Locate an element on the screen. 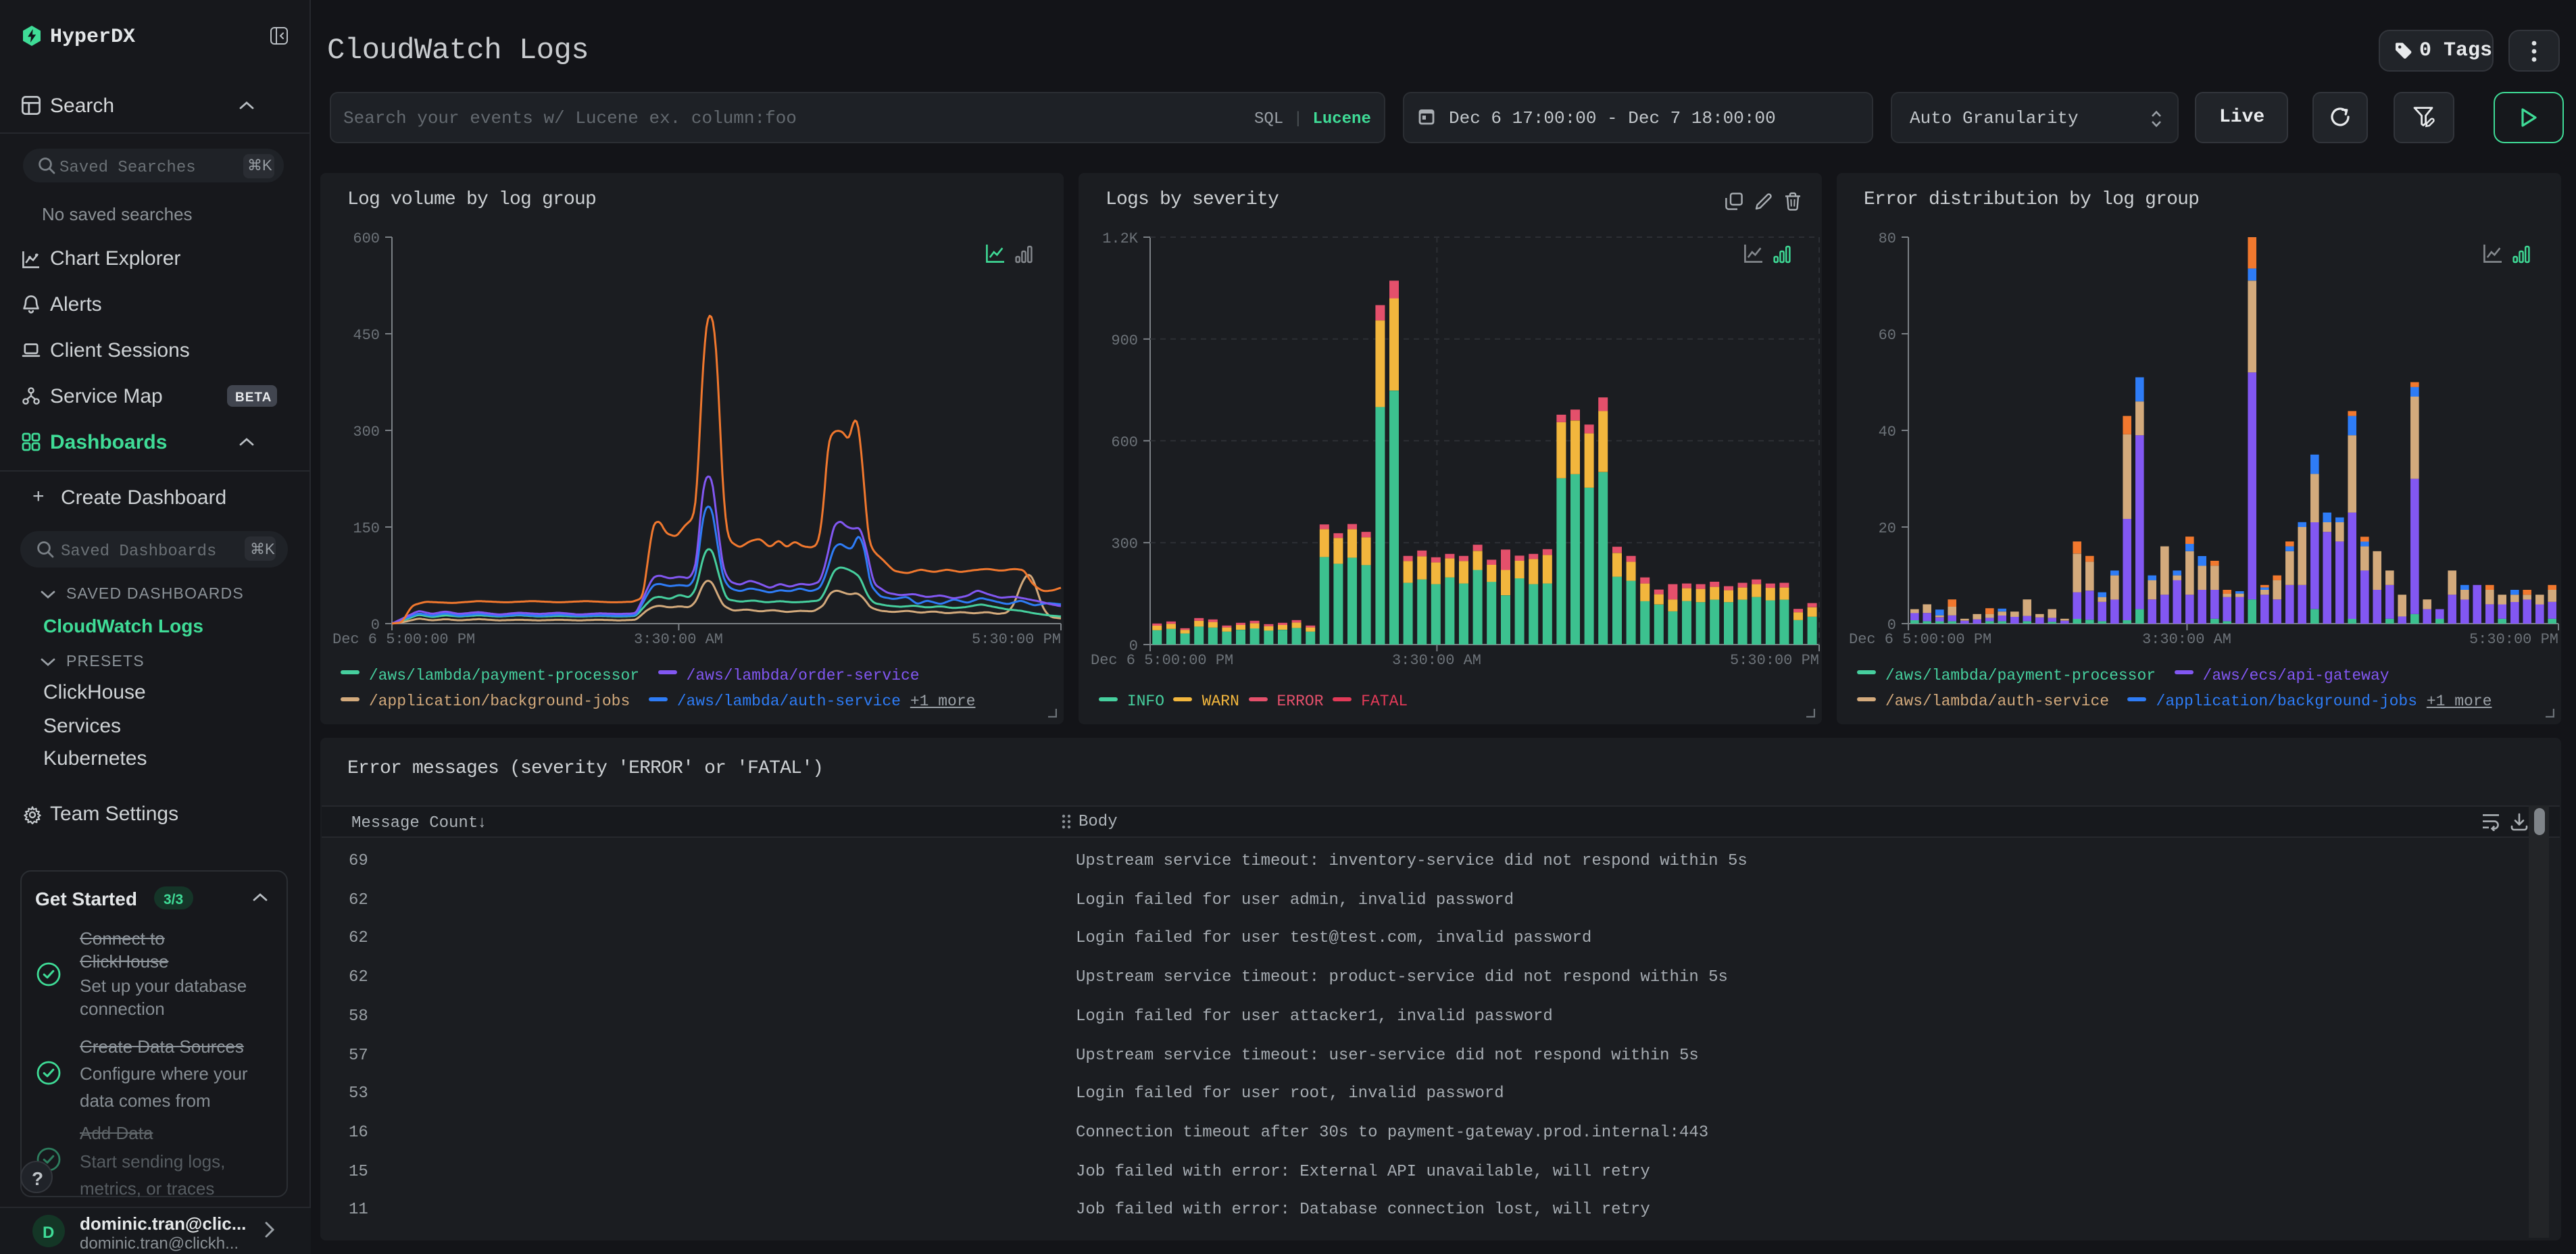 Image resolution: width=2576 pixels, height=1254 pixels. svg-text: 80 is located at coordinates (1887, 238).